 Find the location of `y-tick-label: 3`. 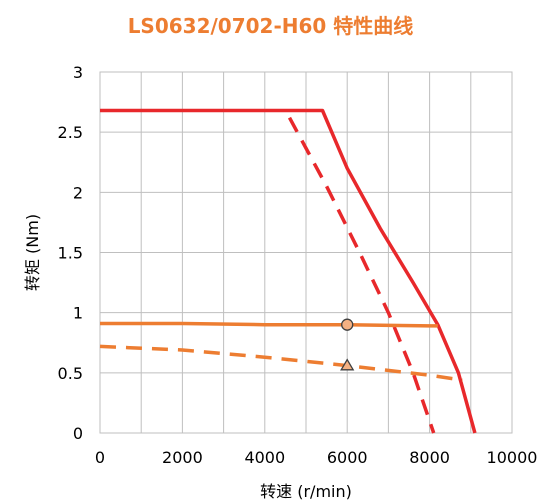

y-tick-label: 3 is located at coordinates (78, 72).